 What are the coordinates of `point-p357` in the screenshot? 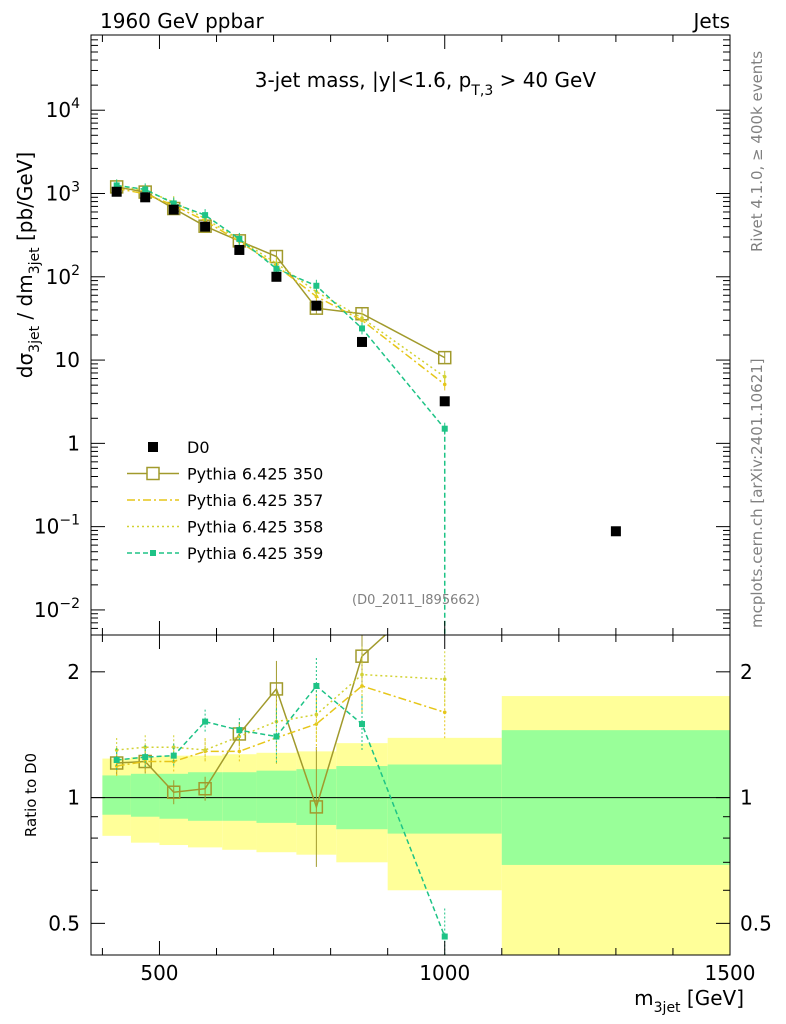 It's located at (444, 384).